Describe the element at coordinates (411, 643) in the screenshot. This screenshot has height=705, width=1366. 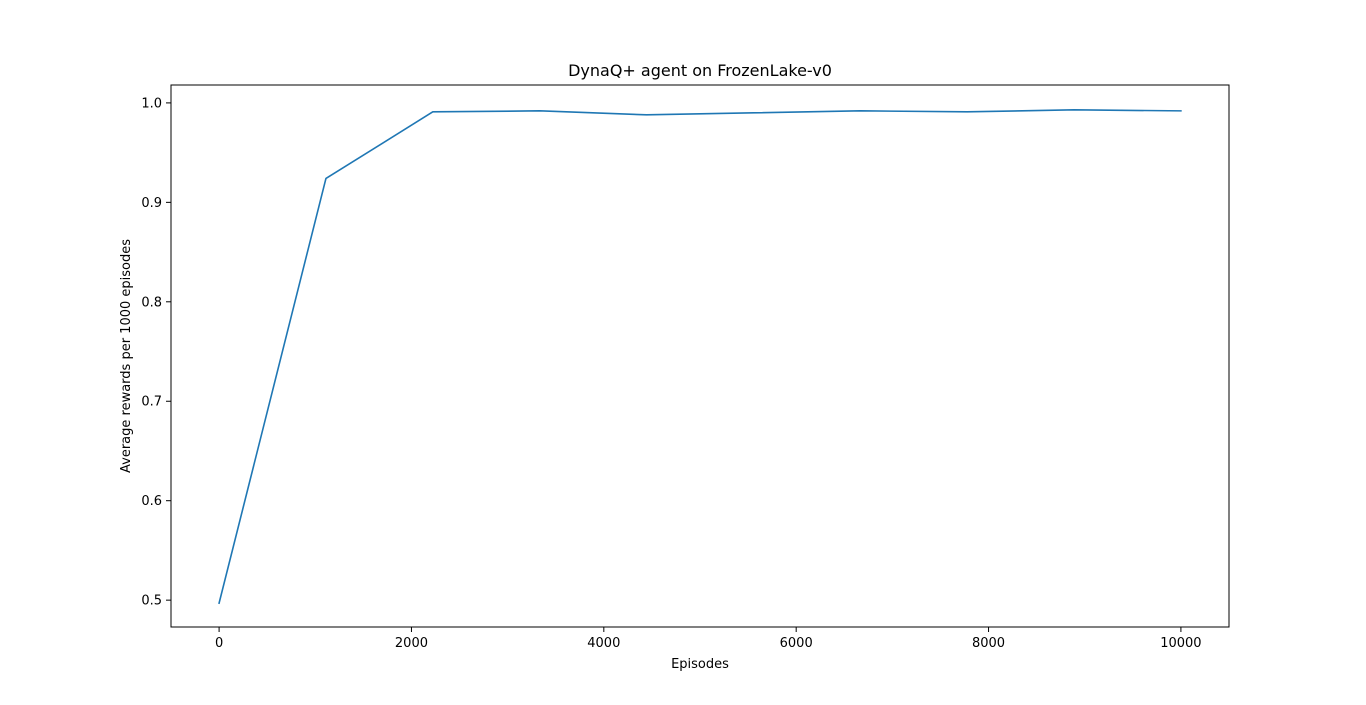
I see `x-tick-label: 2000` at that location.